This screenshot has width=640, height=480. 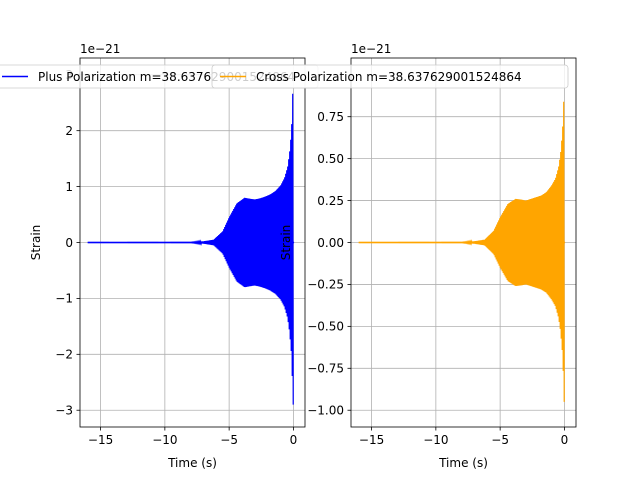 What do you see at coordinates (69, 187) in the screenshot?
I see `y-tick-label: 1` at bounding box center [69, 187].